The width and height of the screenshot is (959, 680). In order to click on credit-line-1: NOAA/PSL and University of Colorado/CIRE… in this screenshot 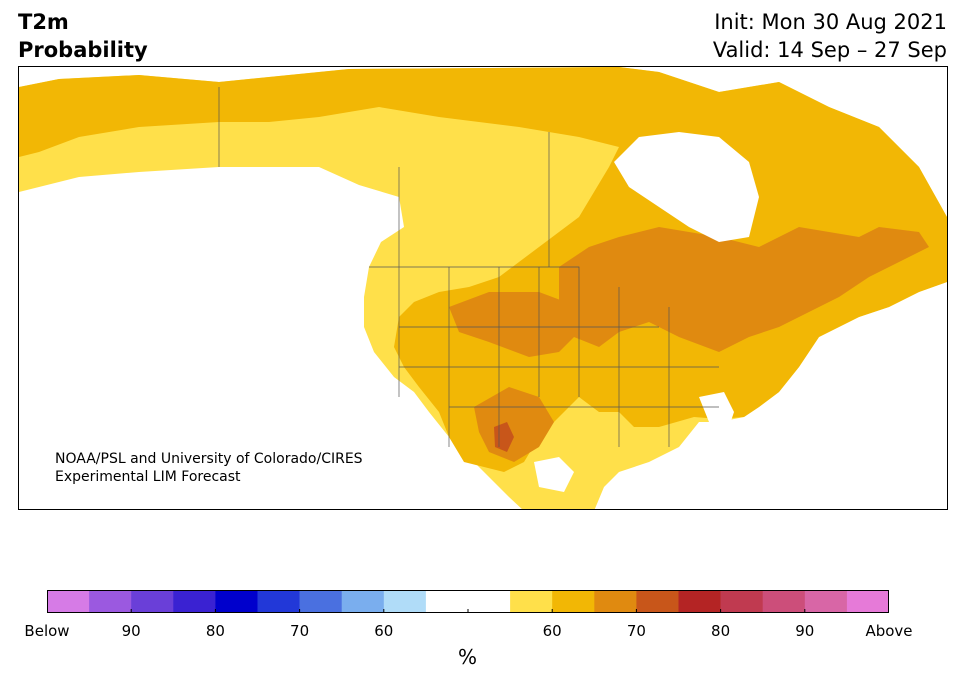, I will do `click(209, 459)`.